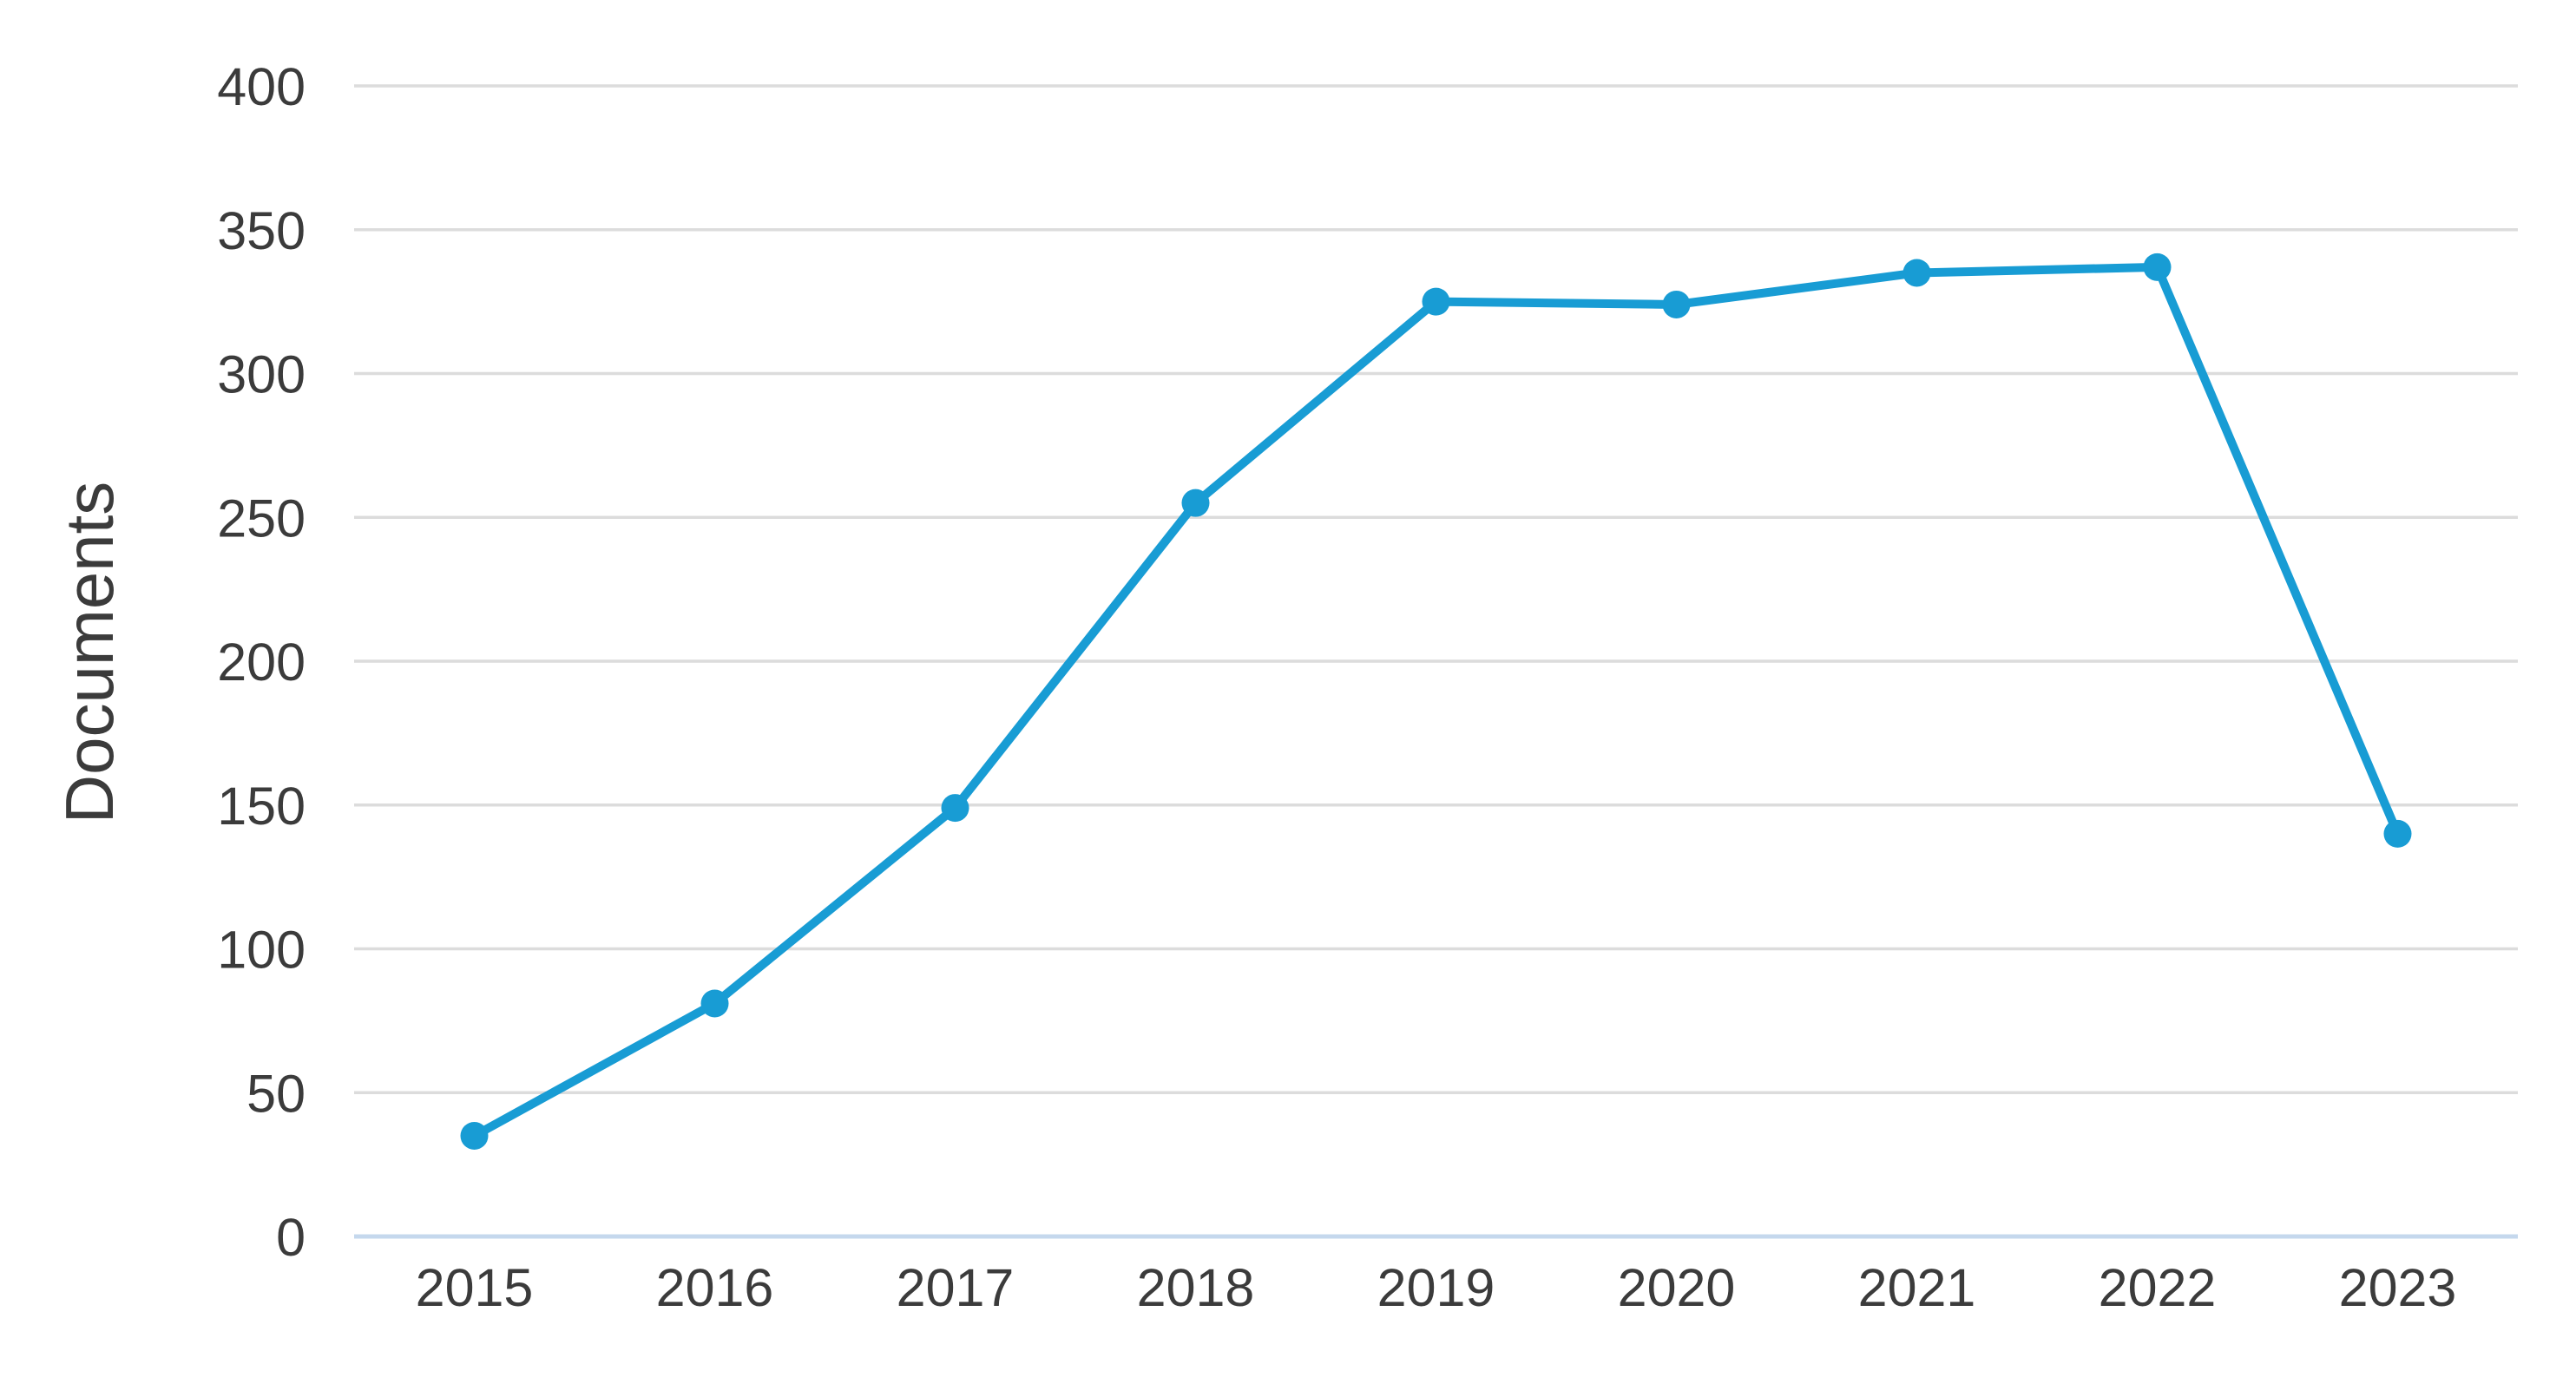 The height and width of the screenshot is (1397, 2576). What do you see at coordinates (715, 1287) in the screenshot?
I see `x-tick-label-2016: 2016` at bounding box center [715, 1287].